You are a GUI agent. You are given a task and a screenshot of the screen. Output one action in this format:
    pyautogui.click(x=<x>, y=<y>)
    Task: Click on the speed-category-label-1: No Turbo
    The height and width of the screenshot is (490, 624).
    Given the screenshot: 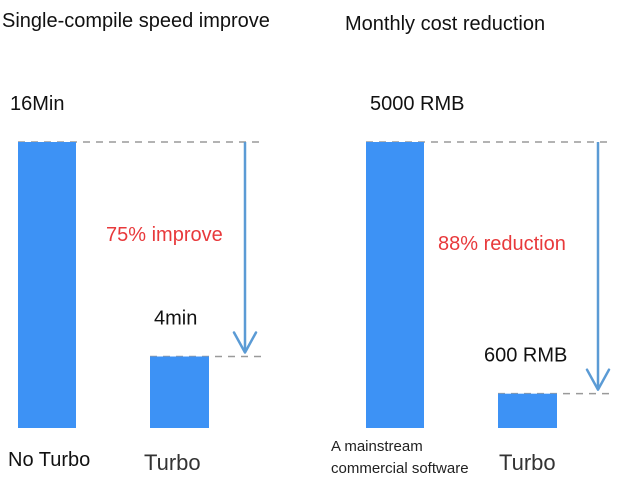 What is the action you would take?
    pyautogui.click(x=49, y=460)
    